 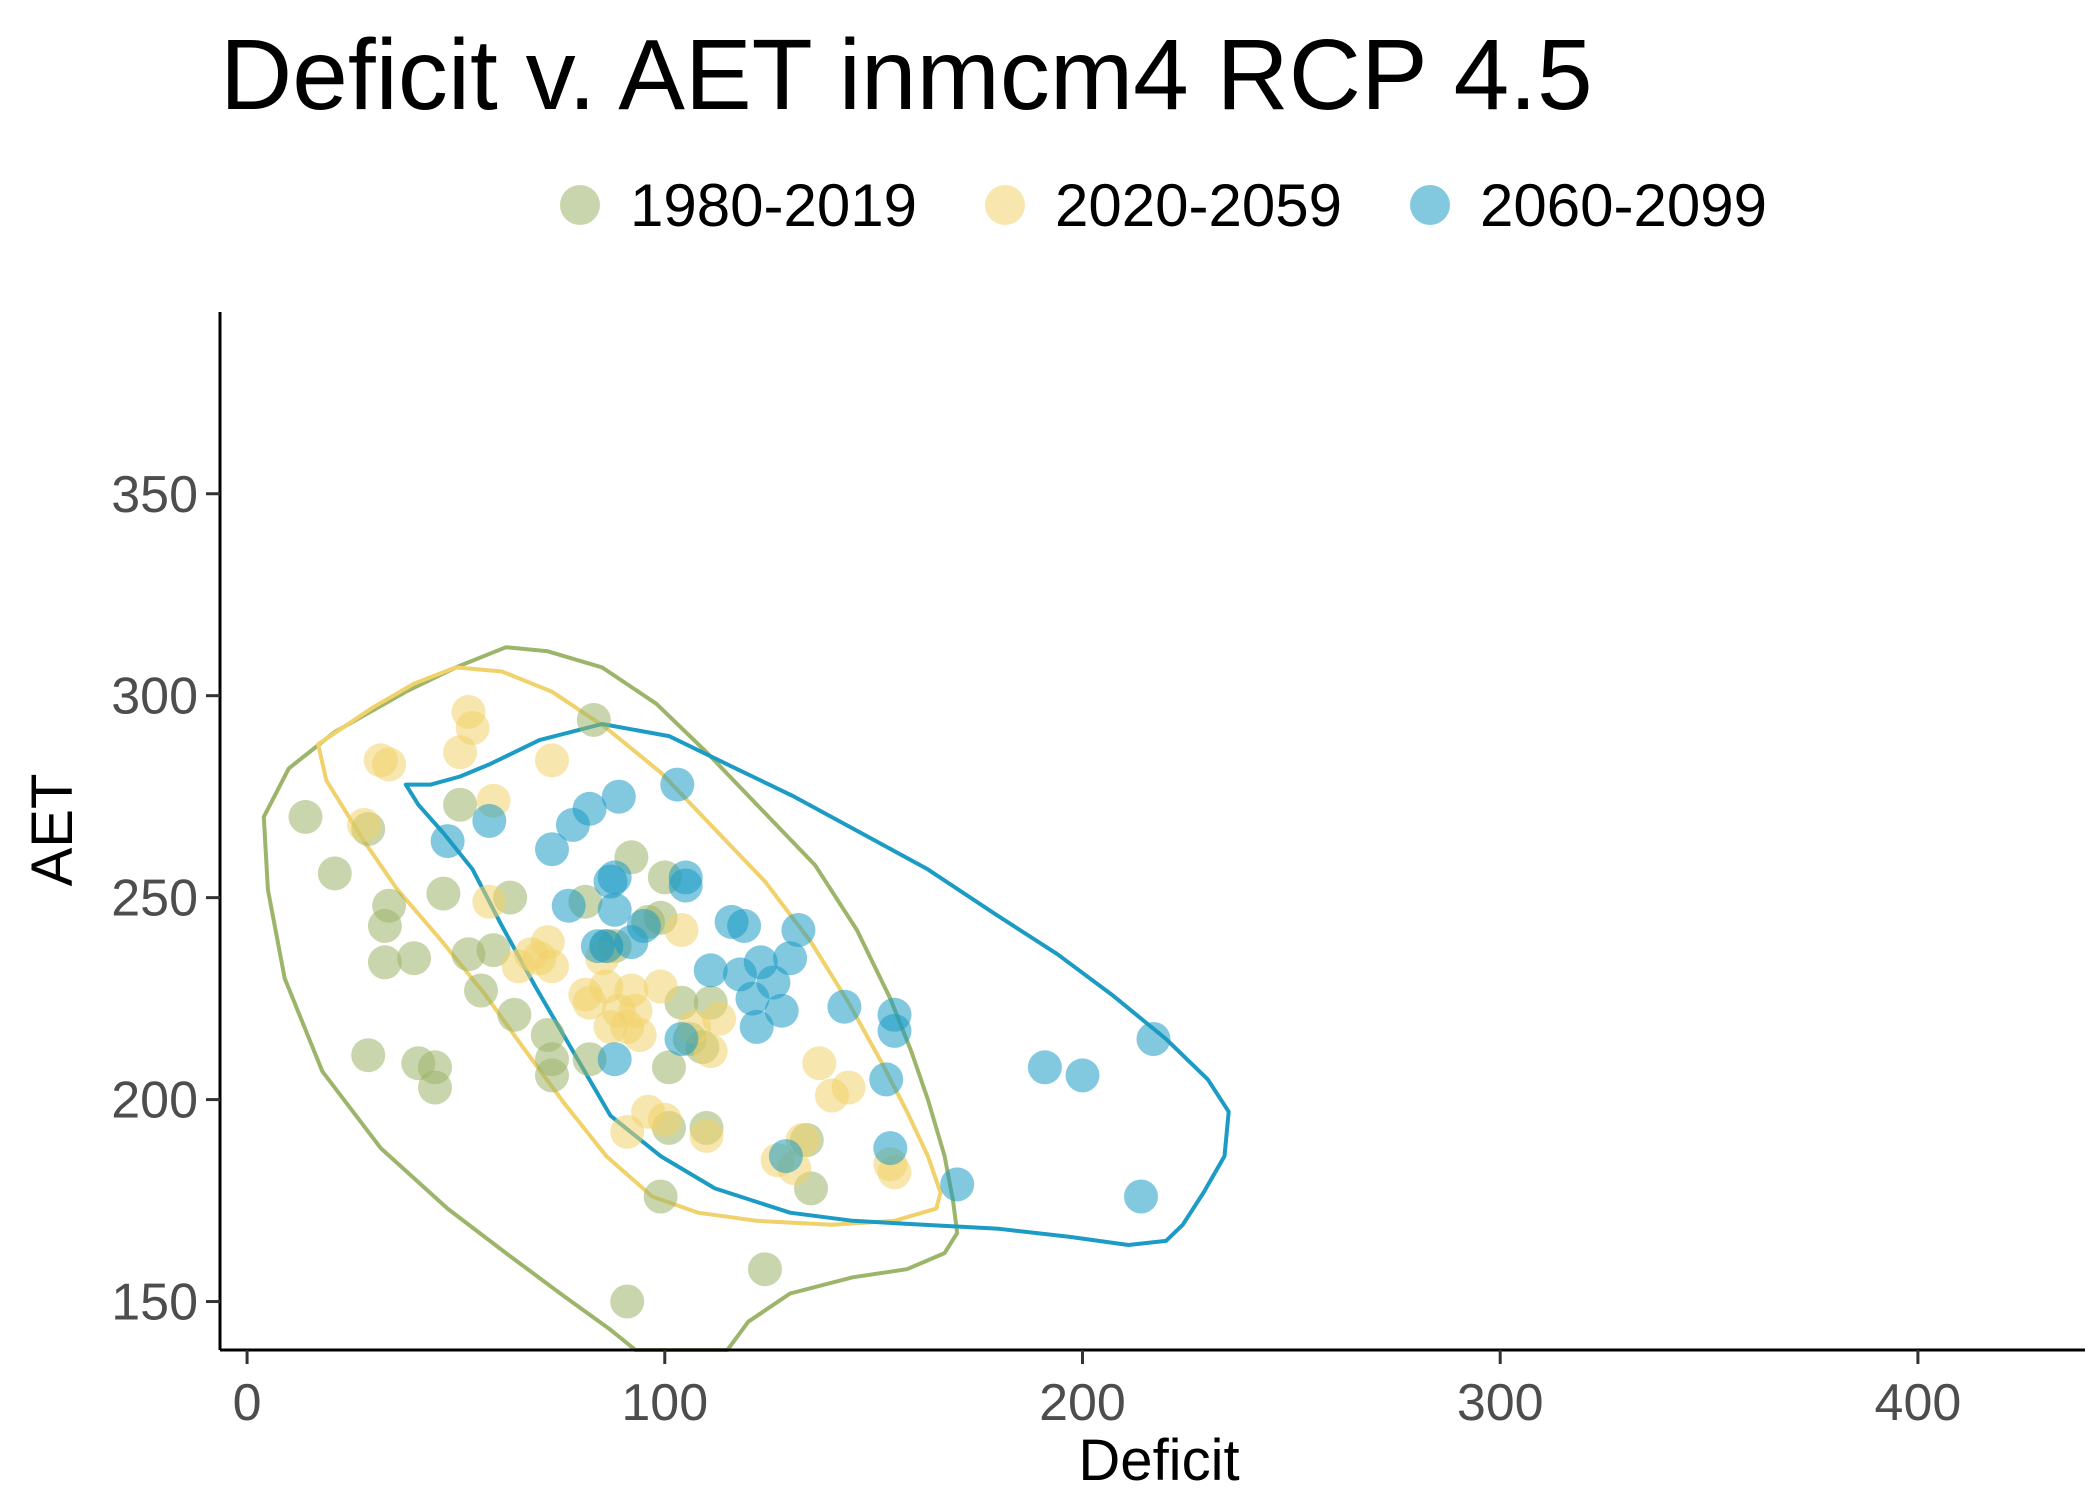 I want to click on legend: 1980-2019 2020-2059 2060-2099, so click(x=1050, y=205).